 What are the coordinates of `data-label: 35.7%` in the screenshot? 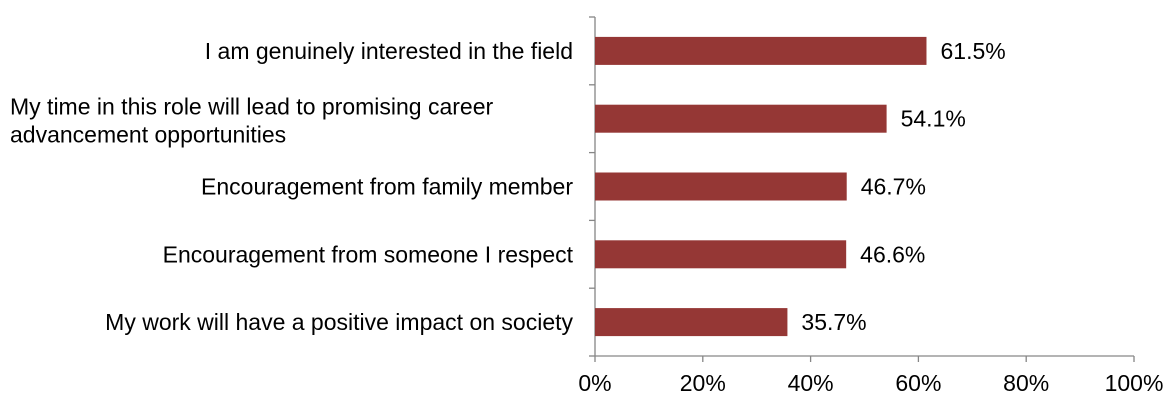 It's located at (833, 322).